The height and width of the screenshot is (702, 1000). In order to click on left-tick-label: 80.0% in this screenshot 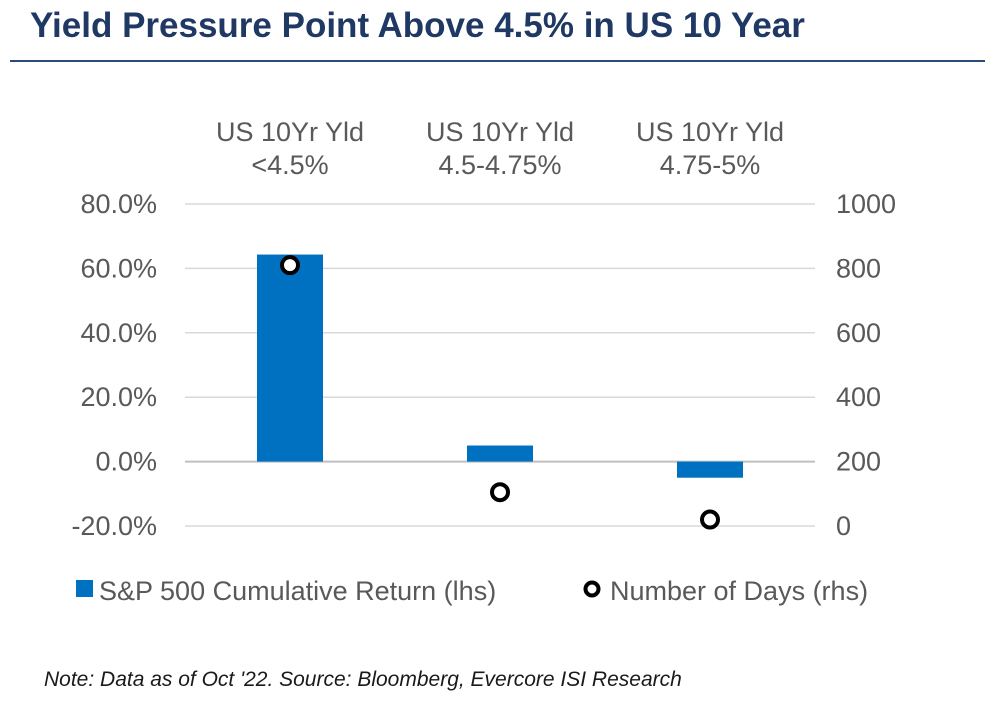, I will do `click(118, 204)`.